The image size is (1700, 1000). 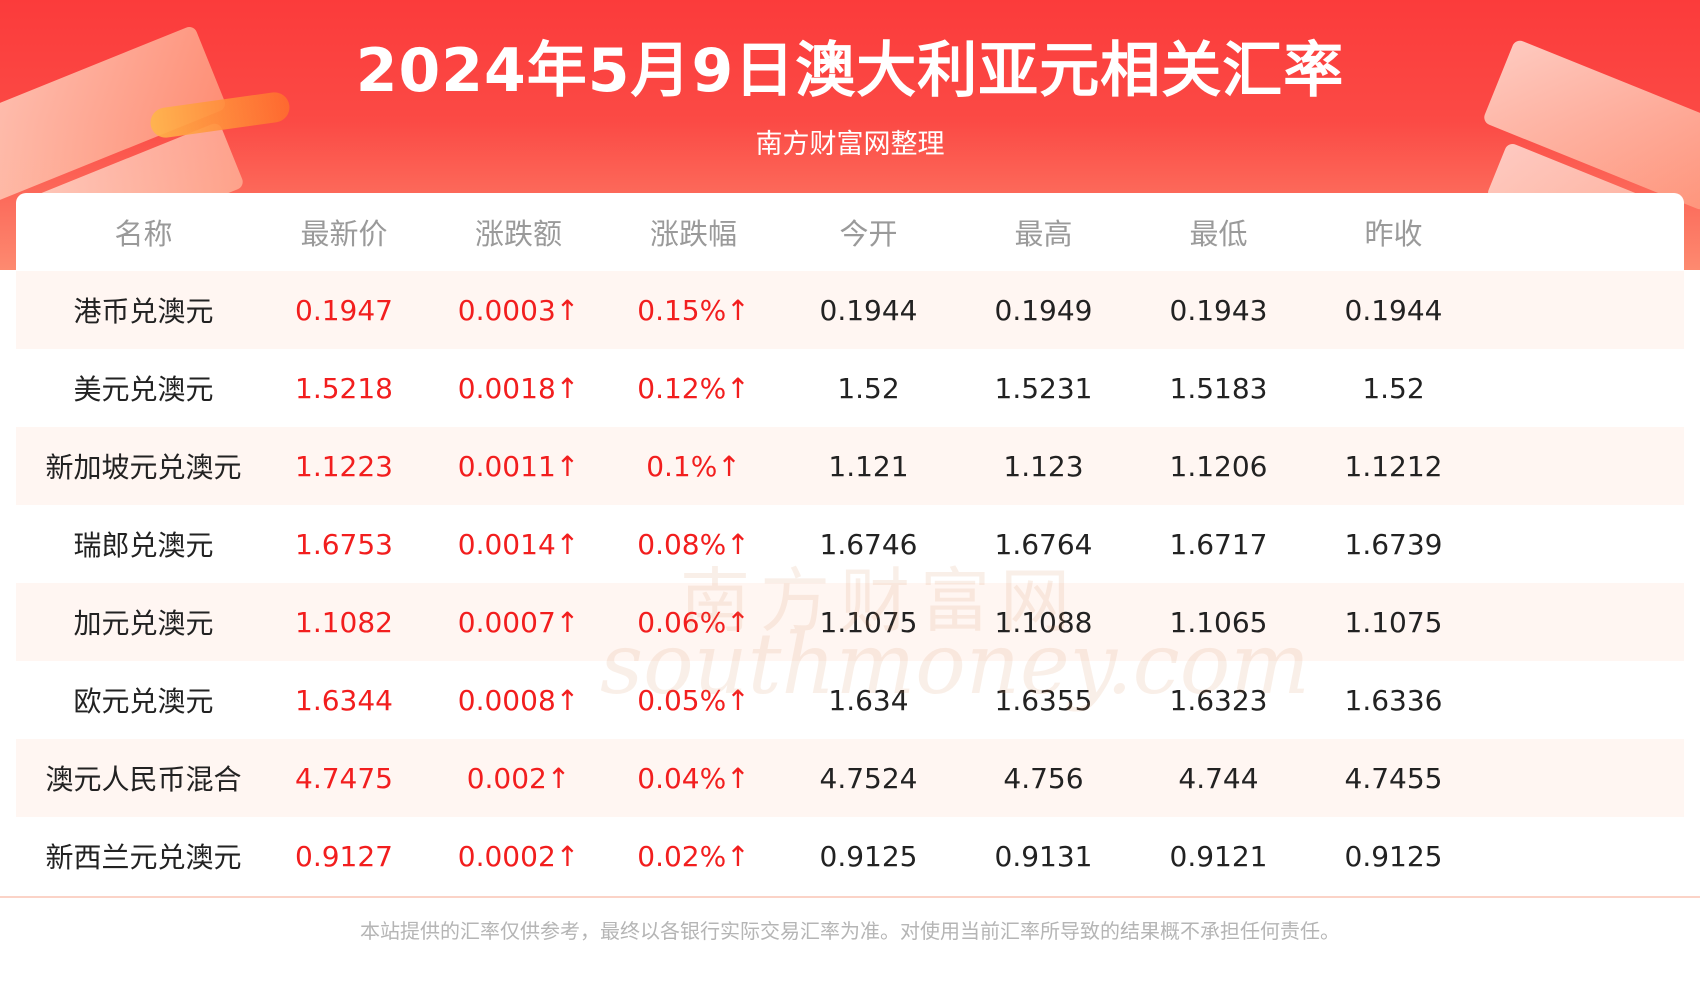 I want to click on change-percent: 0.1%↑, so click(x=693, y=466).